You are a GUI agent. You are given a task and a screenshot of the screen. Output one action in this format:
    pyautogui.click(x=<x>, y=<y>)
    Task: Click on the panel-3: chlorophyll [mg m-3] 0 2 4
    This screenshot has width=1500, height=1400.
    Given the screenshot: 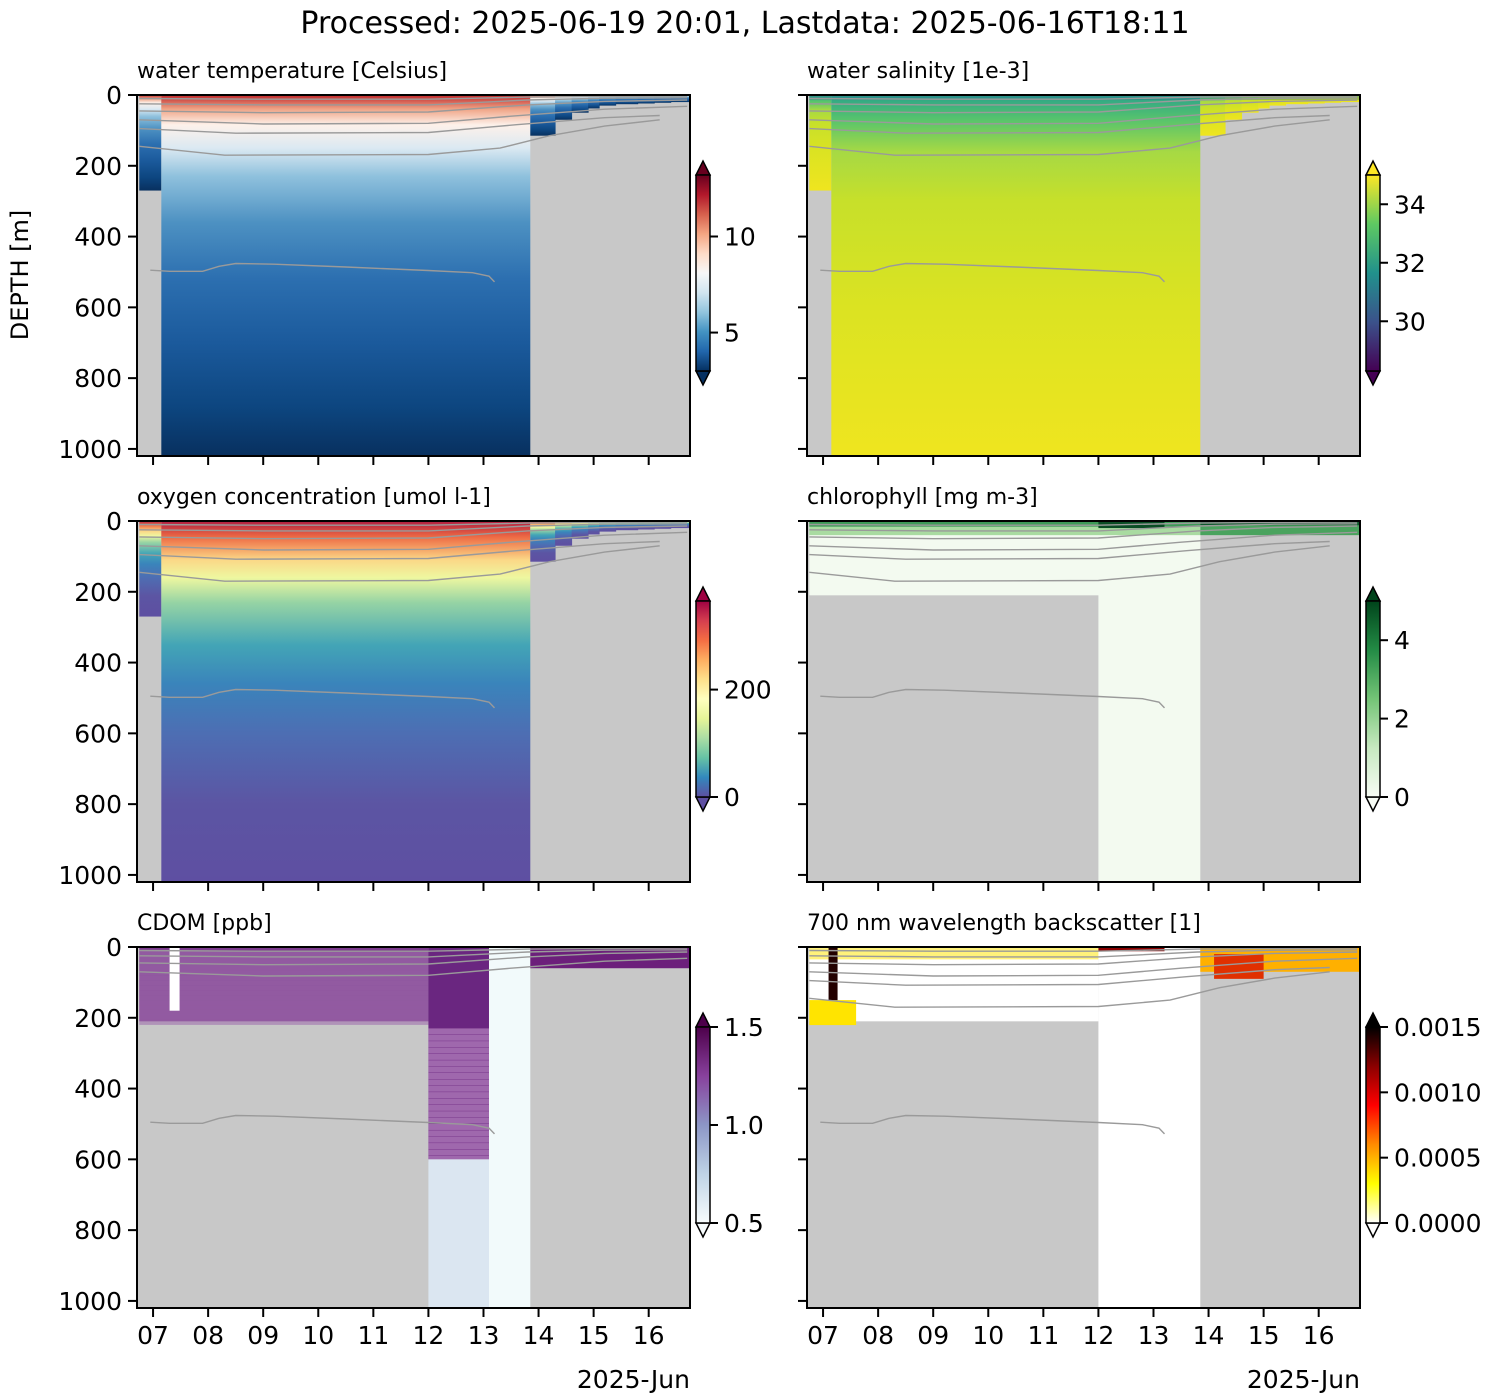 What is the action you would take?
    pyautogui.click(x=1104, y=688)
    